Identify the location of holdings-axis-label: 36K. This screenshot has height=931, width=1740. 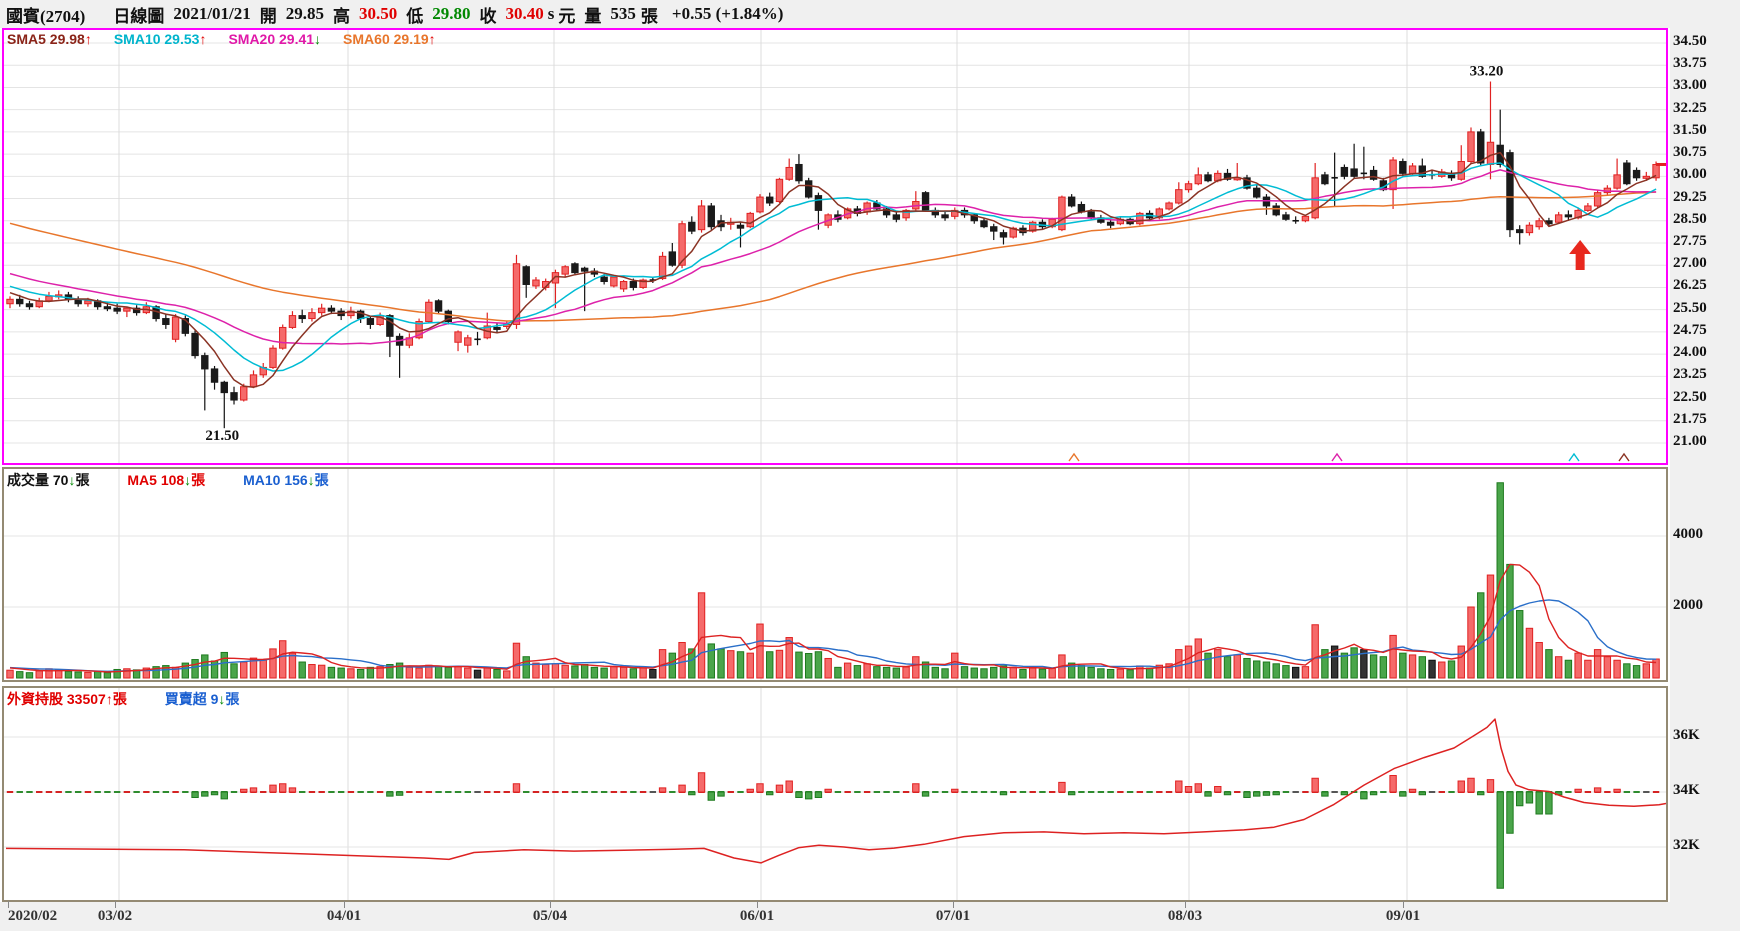
(1686, 735).